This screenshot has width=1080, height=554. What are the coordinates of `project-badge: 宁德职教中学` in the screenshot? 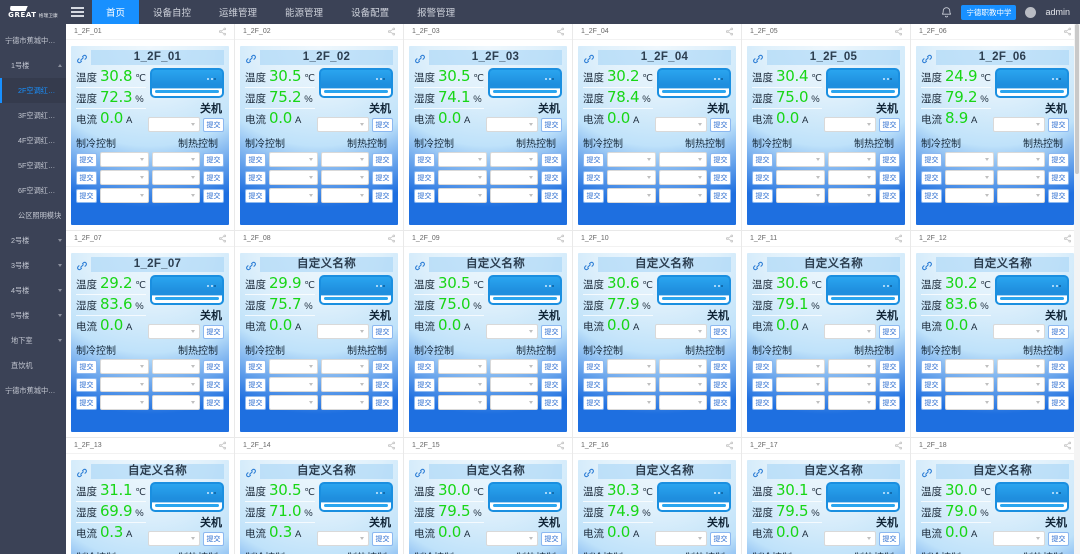 It's located at (989, 12).